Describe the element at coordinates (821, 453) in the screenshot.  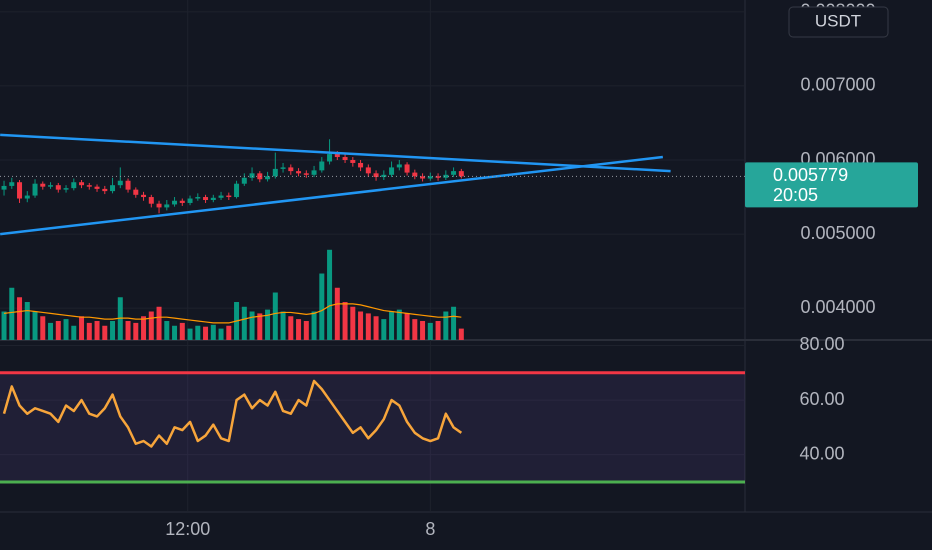
I see `rsi-tick-label: 40.00` at that location.